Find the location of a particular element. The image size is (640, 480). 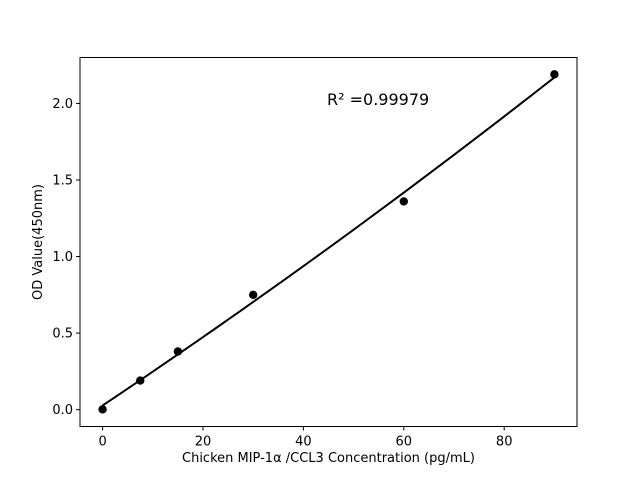

r-squared-annotation: R² =0.99979 is located at coordinates (378, 99).